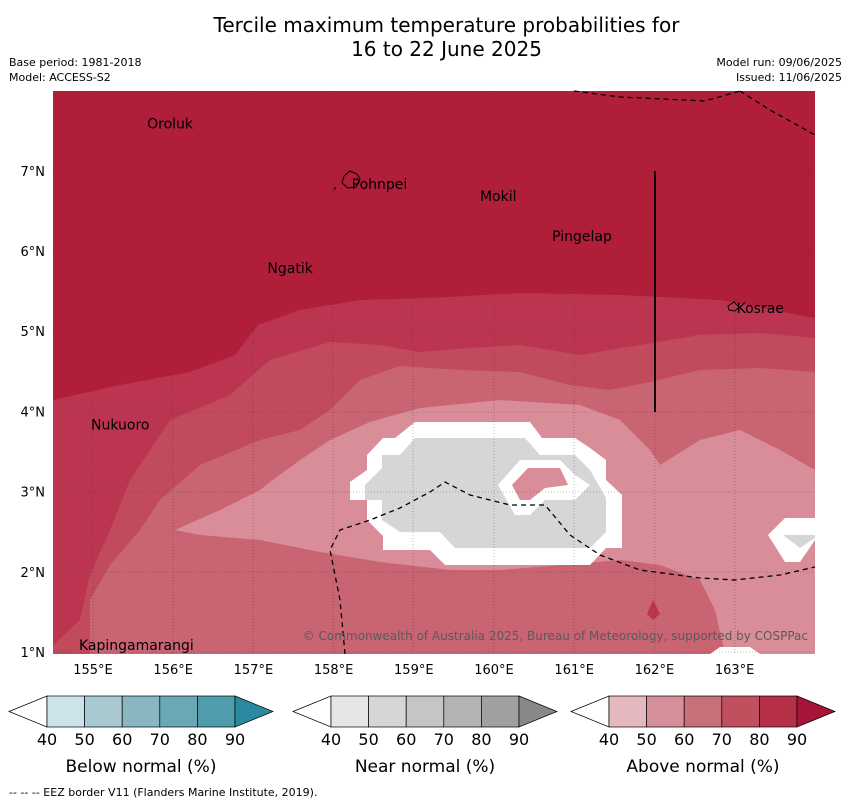  I want to click on lon-tick-label: 161°E, so click(574, 670).